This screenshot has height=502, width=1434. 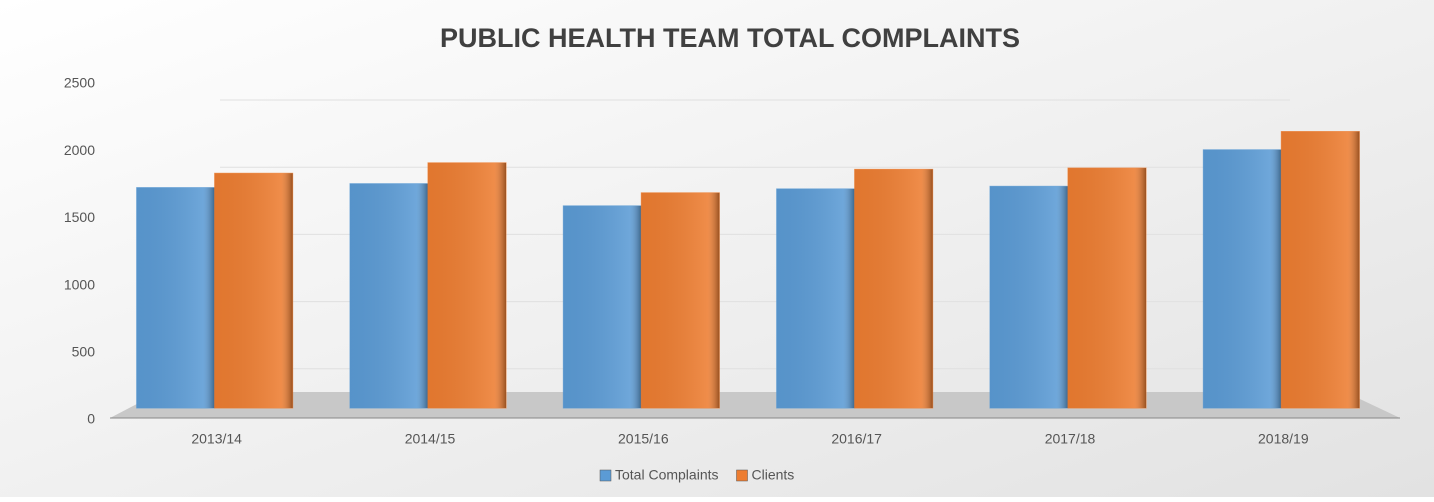 What do you see at coordinates (430, 439) in the screenshot?
I see `x-tick-label: 2014/15` at bounding box center [430, 439].